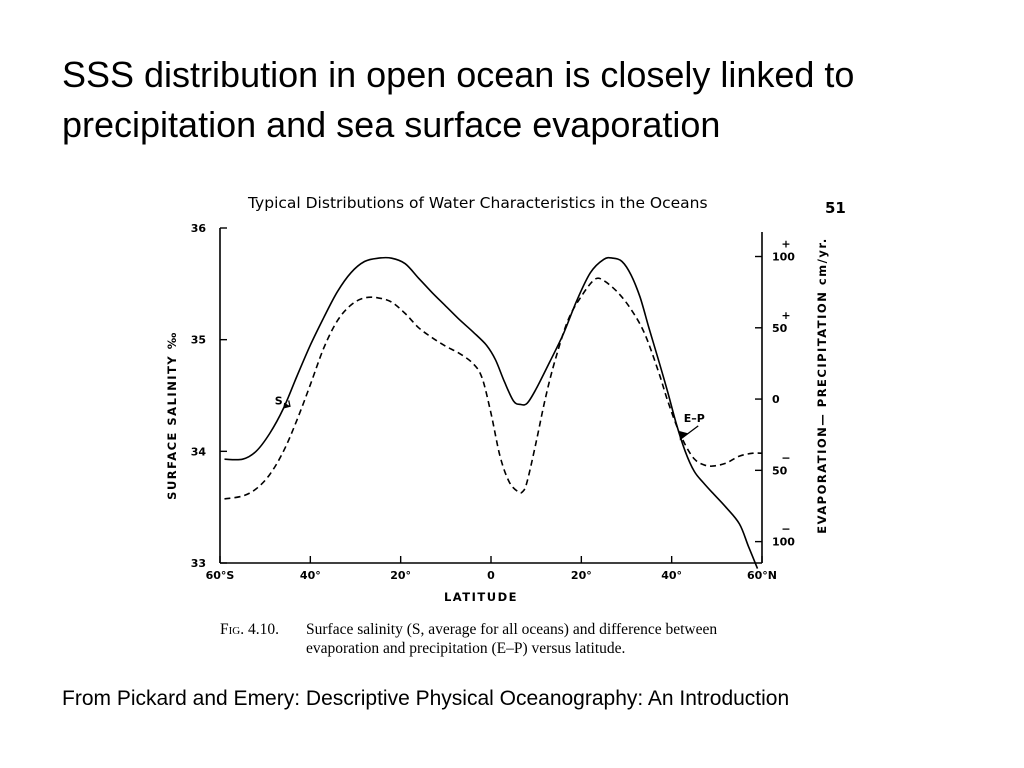 This screenshot has width=1024, height=768. I want to click on x-tick-label-0: 60°S, so click(220, 575).